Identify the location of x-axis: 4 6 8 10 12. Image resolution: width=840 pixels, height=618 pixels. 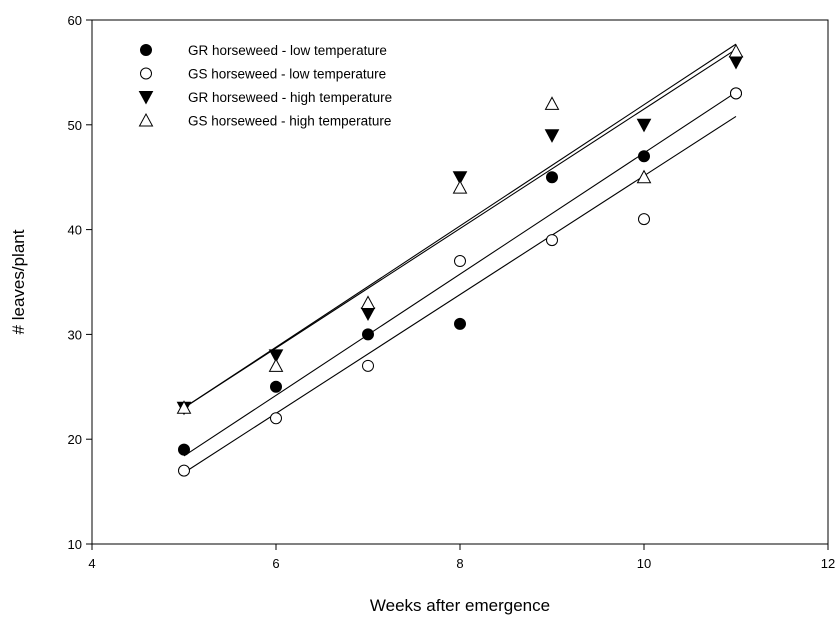
(461, 557).